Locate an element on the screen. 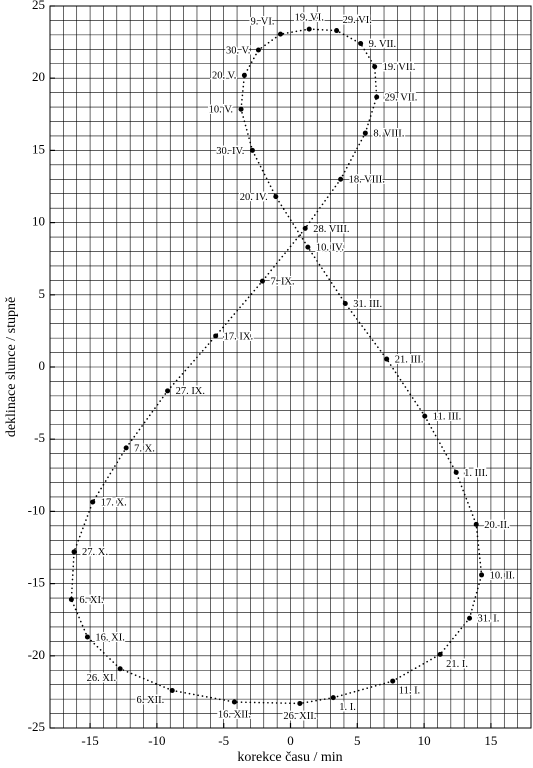 The height and width of the screenshot is (768, 533). point-label: 21. III. is located at coordinates (409, 359).